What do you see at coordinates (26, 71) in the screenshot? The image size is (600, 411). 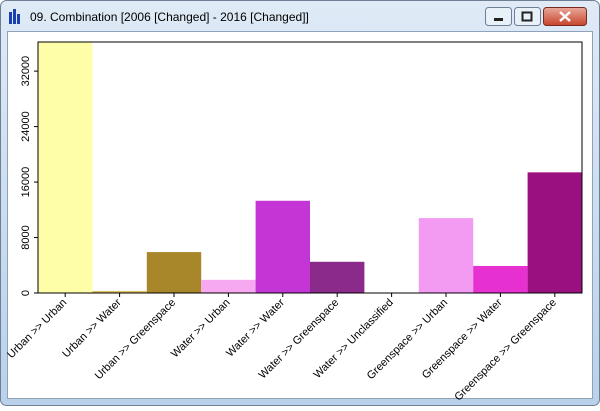 I see `y-tick-label: 32000` at bounding box center [26, 71].